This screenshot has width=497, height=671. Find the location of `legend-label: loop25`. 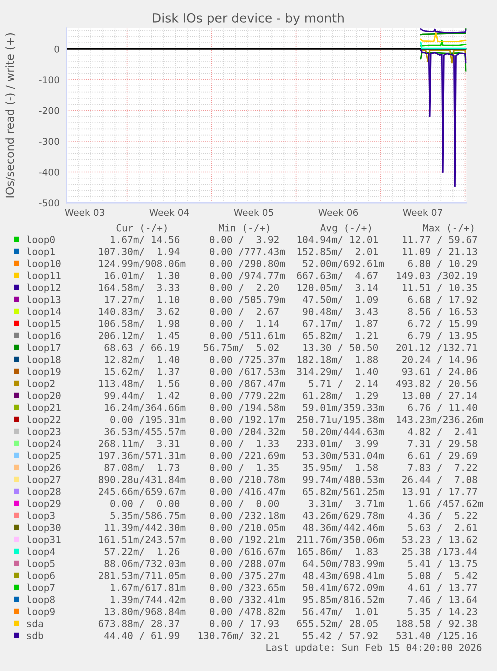

legend-label: loop25 is located at coordinates (44, 457).